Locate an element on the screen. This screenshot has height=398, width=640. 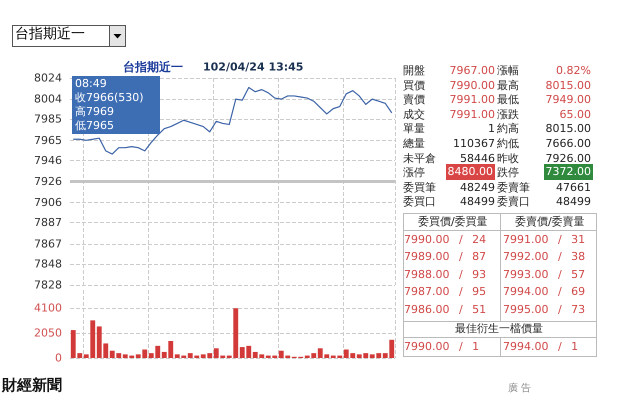
text: 58446 is located at coordinates (477, 159).